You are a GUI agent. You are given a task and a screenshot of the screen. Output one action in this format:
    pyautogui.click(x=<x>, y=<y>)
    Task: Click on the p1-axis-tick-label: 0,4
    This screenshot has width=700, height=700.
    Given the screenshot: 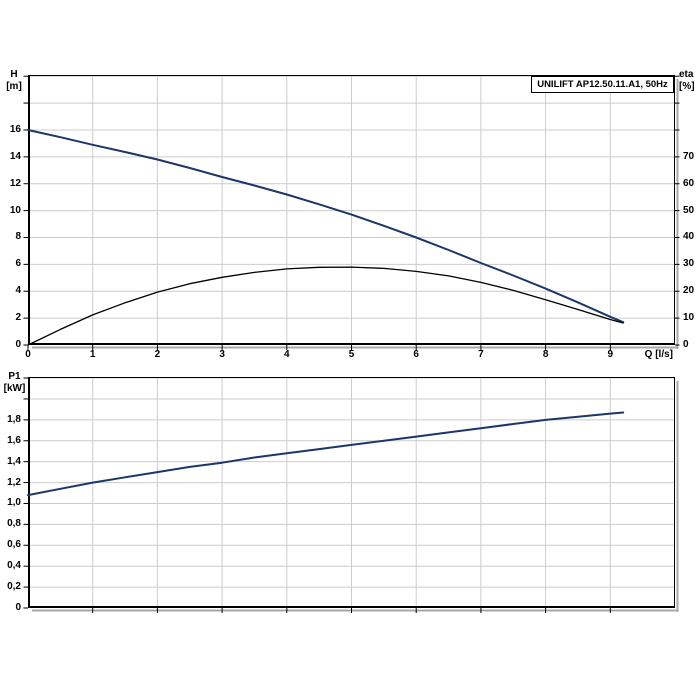 What is the action you would take?
    pyautogui.click(x=14, y=566)
    